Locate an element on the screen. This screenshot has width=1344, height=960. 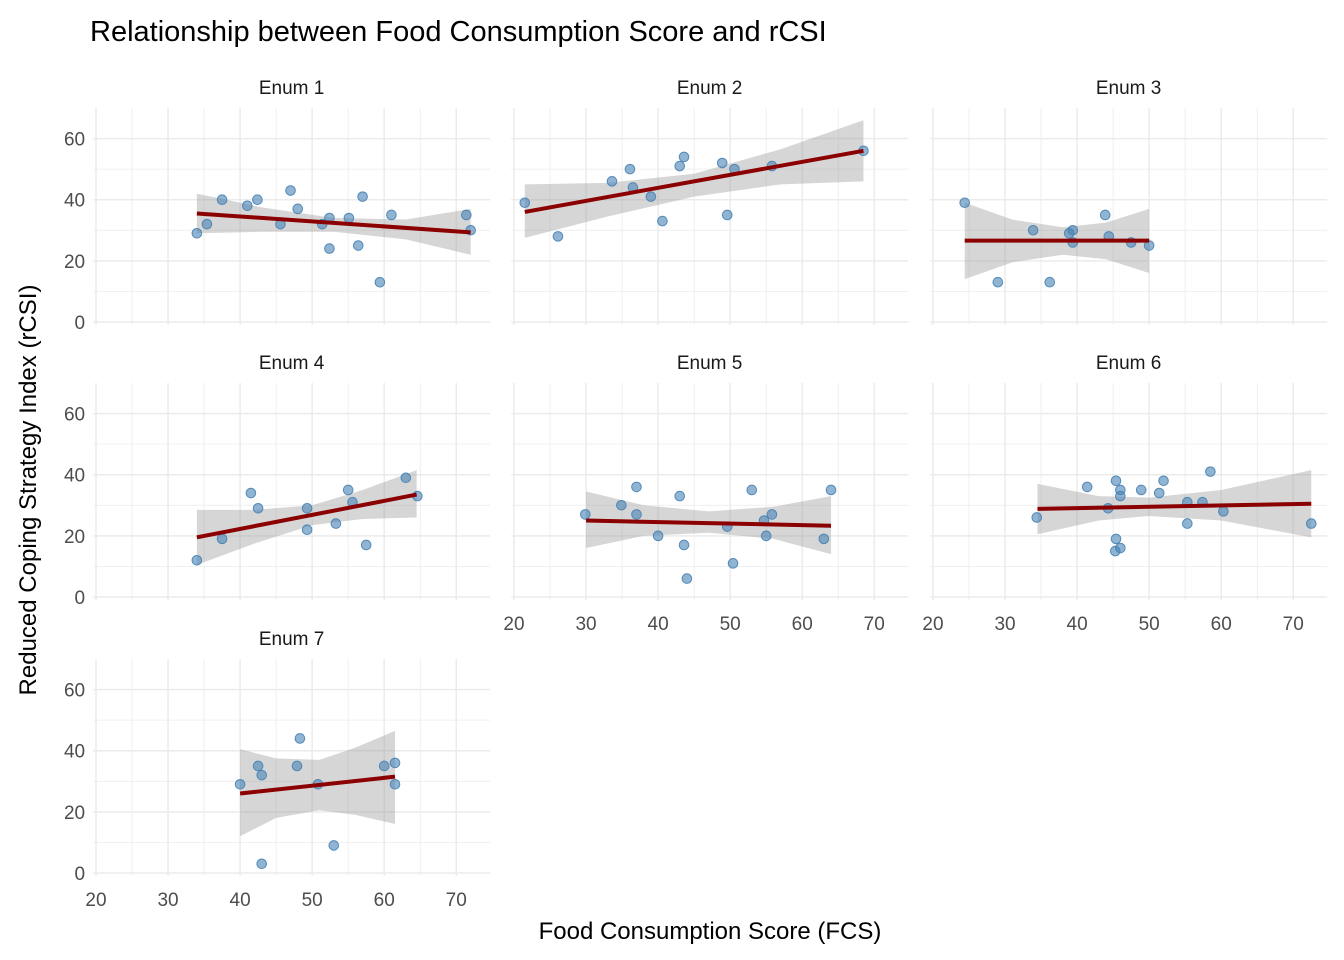
facet-panel-2: Enum 2 is located at coordinates (710, 201).